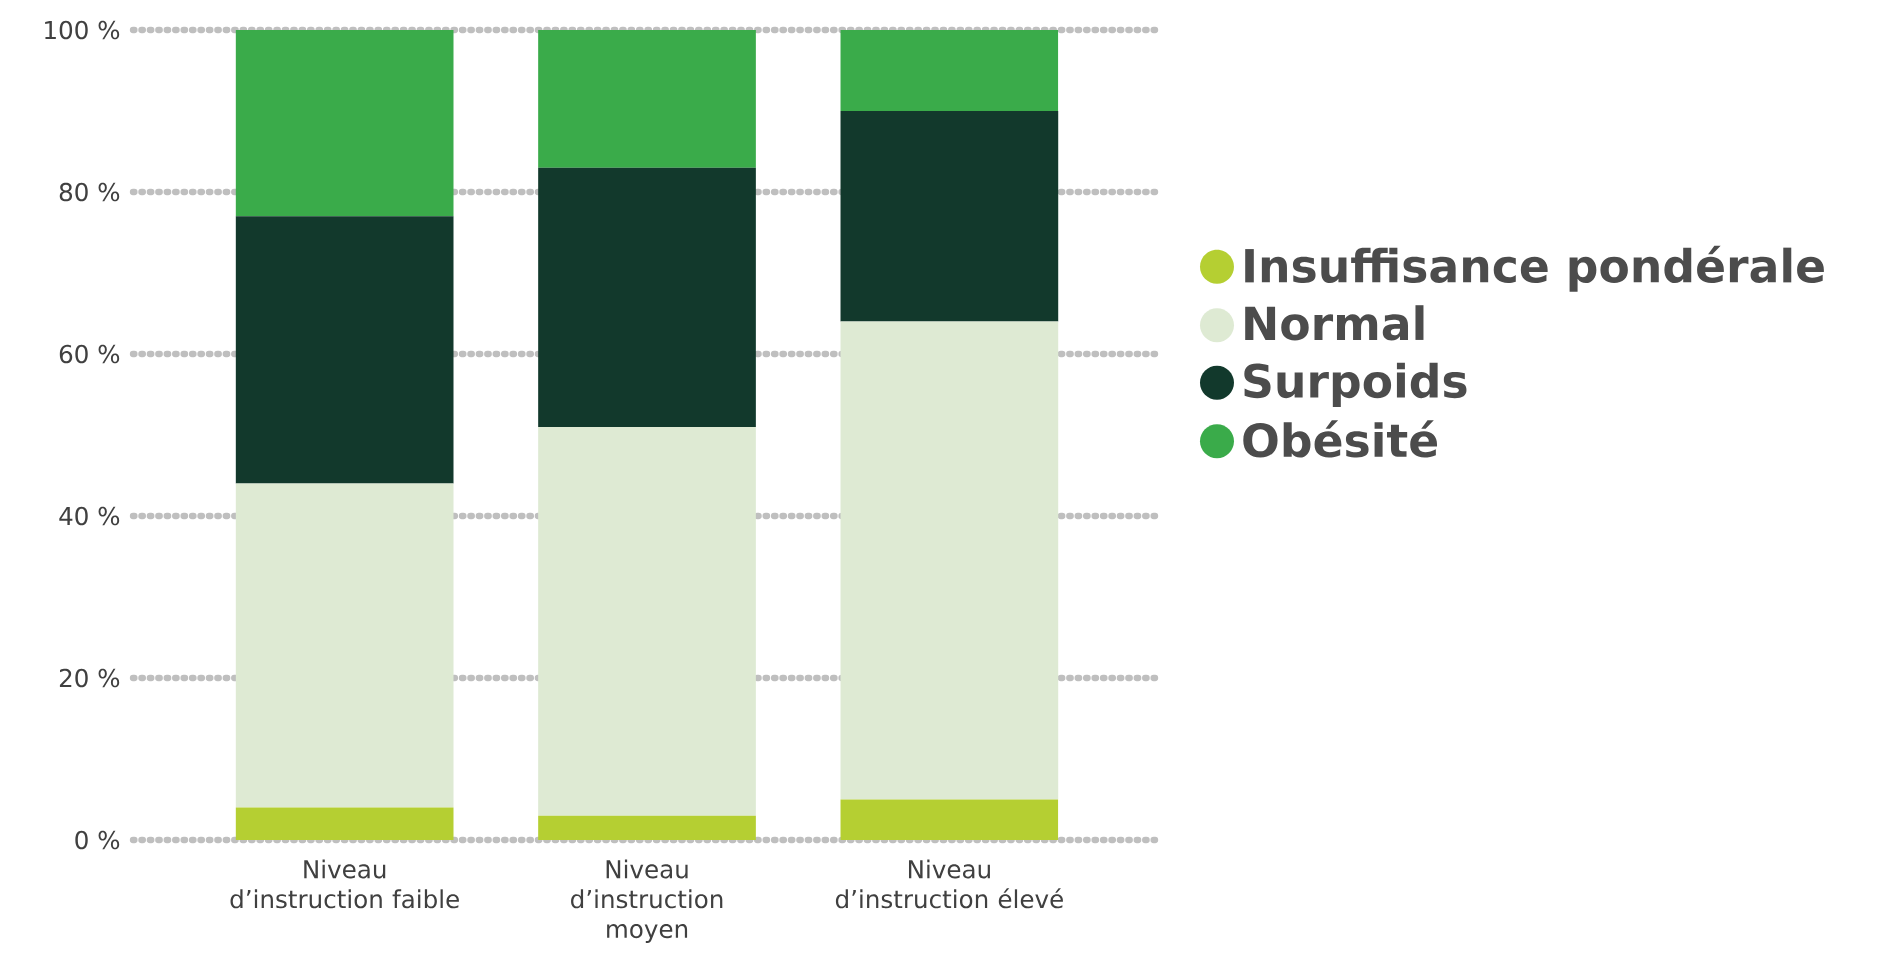  What do you see at coordinates (89, 516) in the screenshot?
I see `y-tick-label: 40 %` at bounding box center [89, 516].